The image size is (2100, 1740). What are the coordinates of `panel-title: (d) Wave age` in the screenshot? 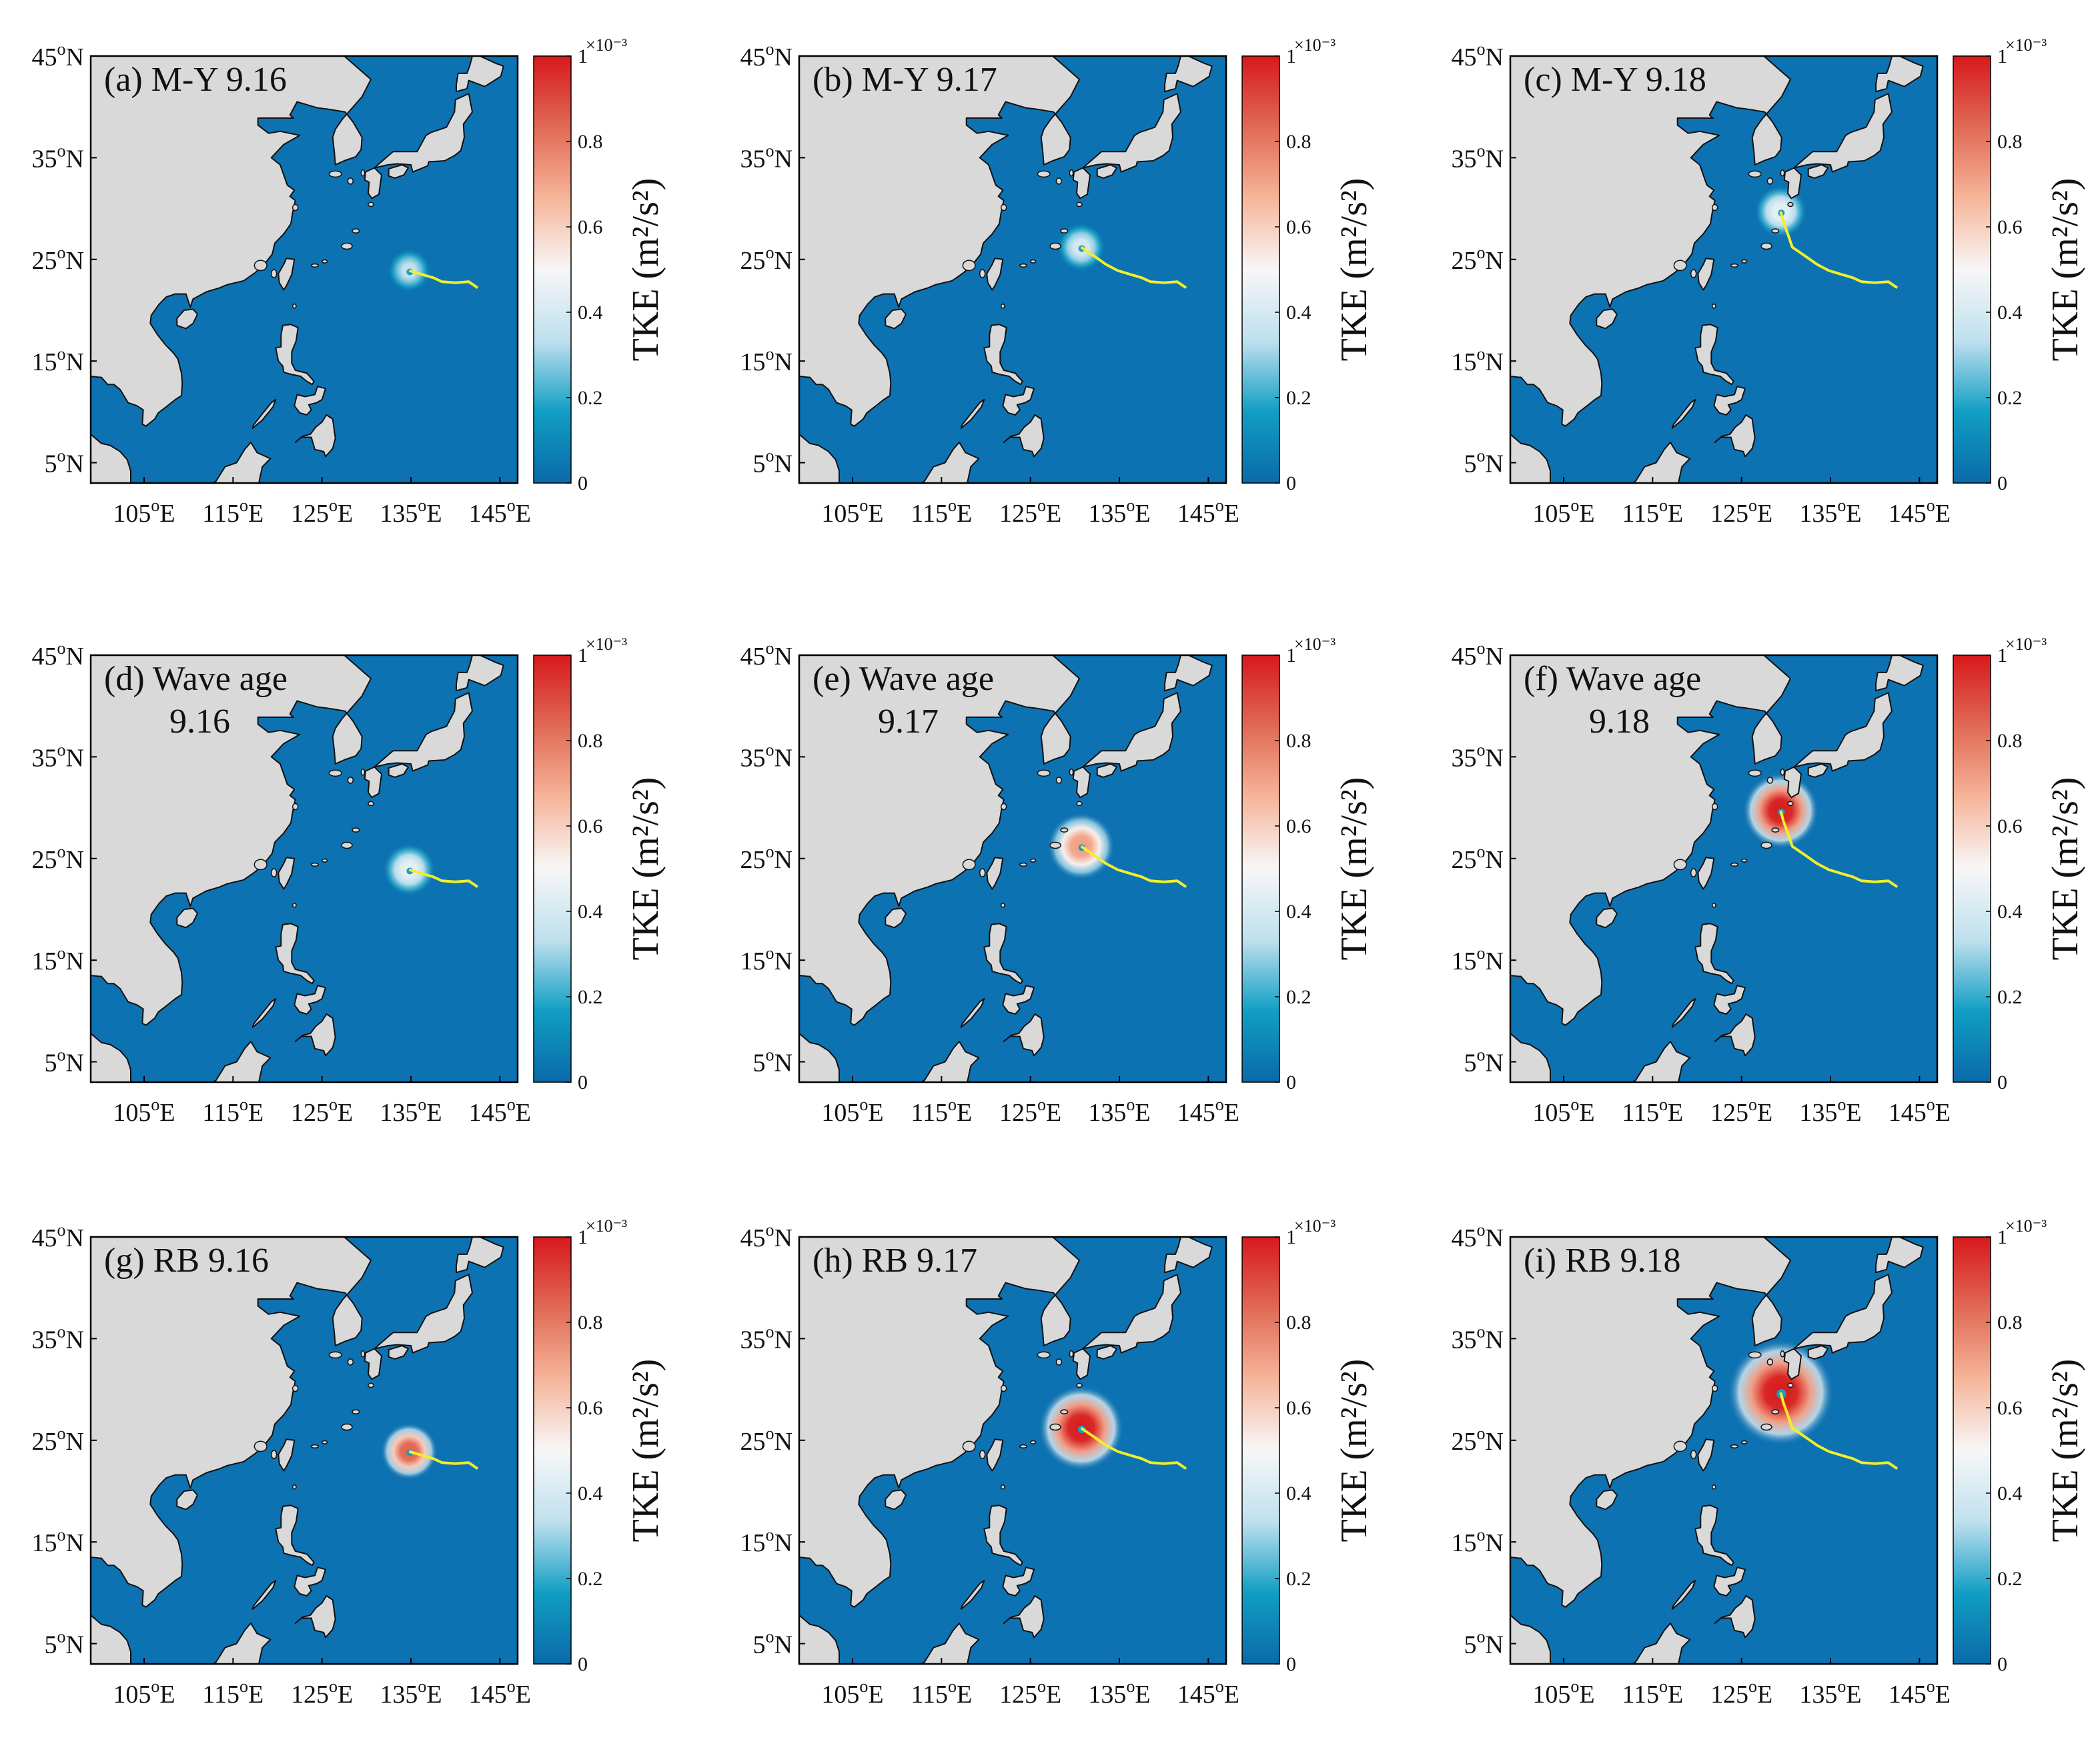 It's located at (196, 679).